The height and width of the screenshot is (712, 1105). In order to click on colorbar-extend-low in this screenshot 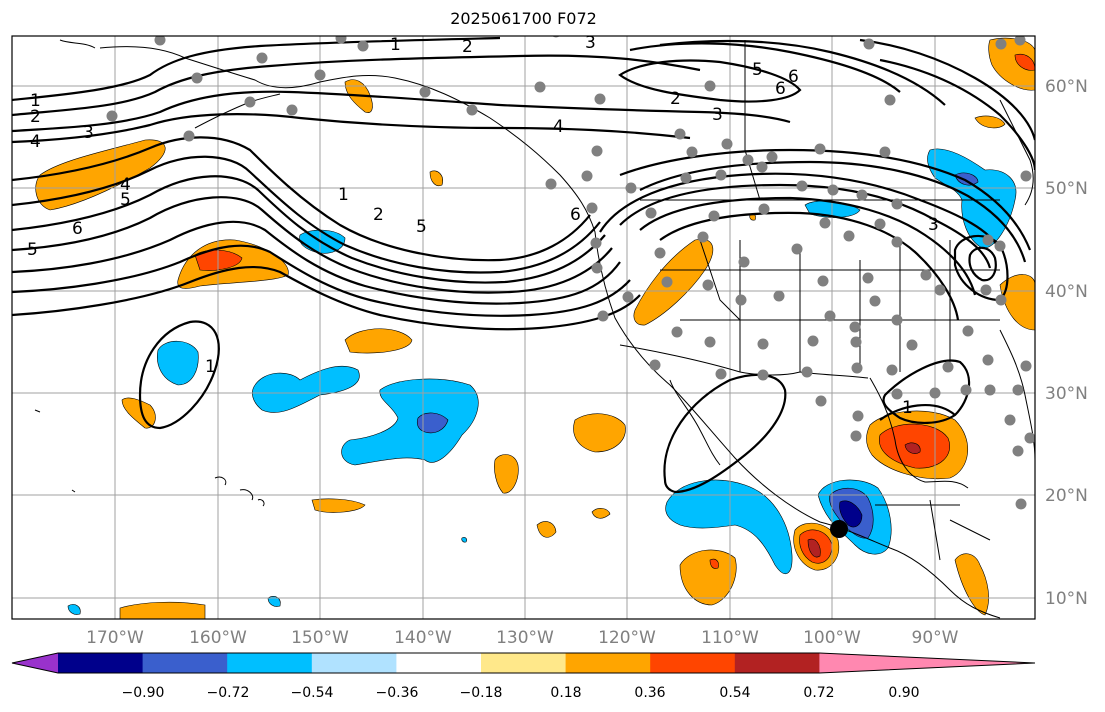, I will do `click(35, 663)`.